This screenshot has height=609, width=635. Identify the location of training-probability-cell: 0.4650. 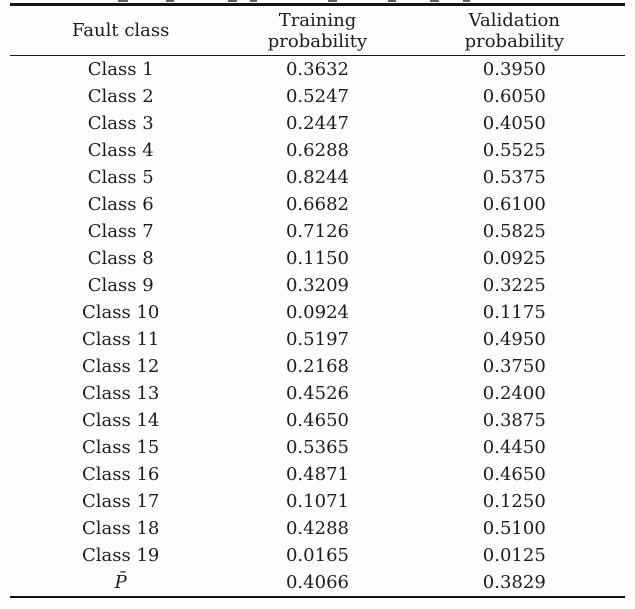
(317, 420).